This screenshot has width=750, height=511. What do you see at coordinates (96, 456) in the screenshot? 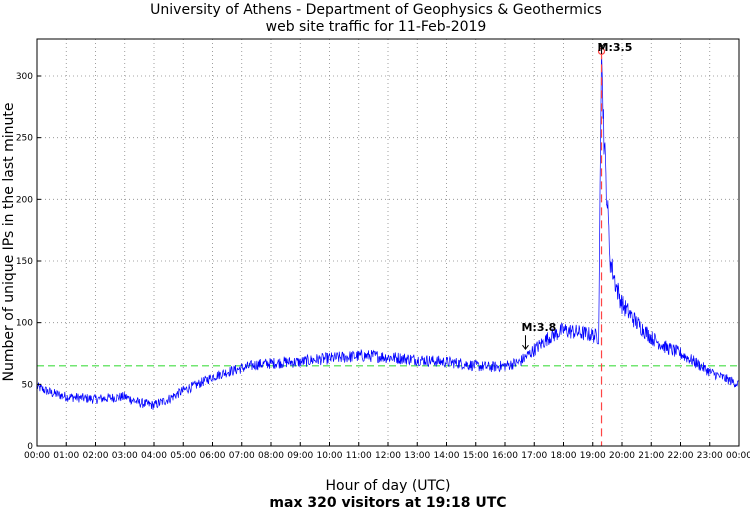
I see `x-tick-label: 02:00` at bounding box center [96, 456].